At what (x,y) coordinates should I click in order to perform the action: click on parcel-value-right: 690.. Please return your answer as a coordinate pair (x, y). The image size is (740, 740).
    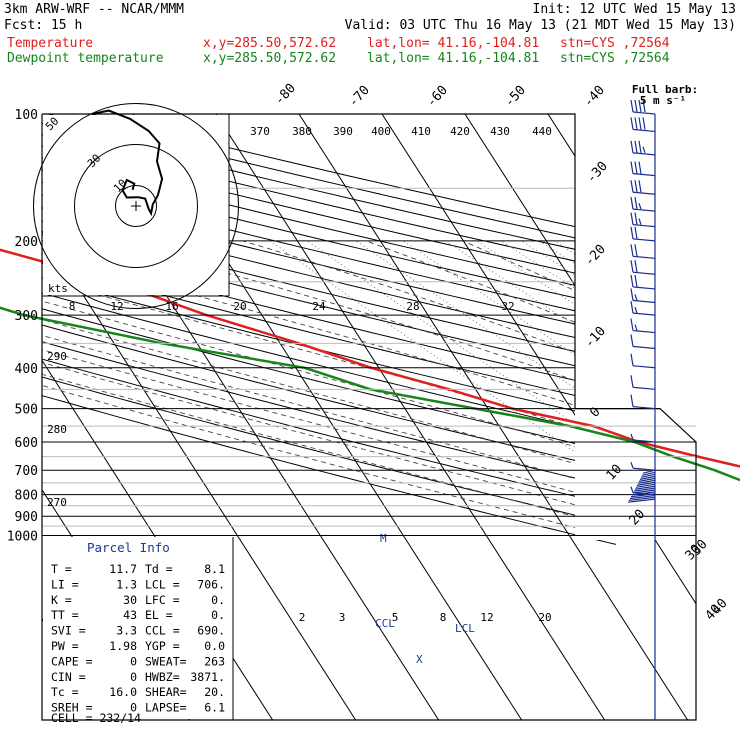
    Looking at the image, I should click on (211, 631).